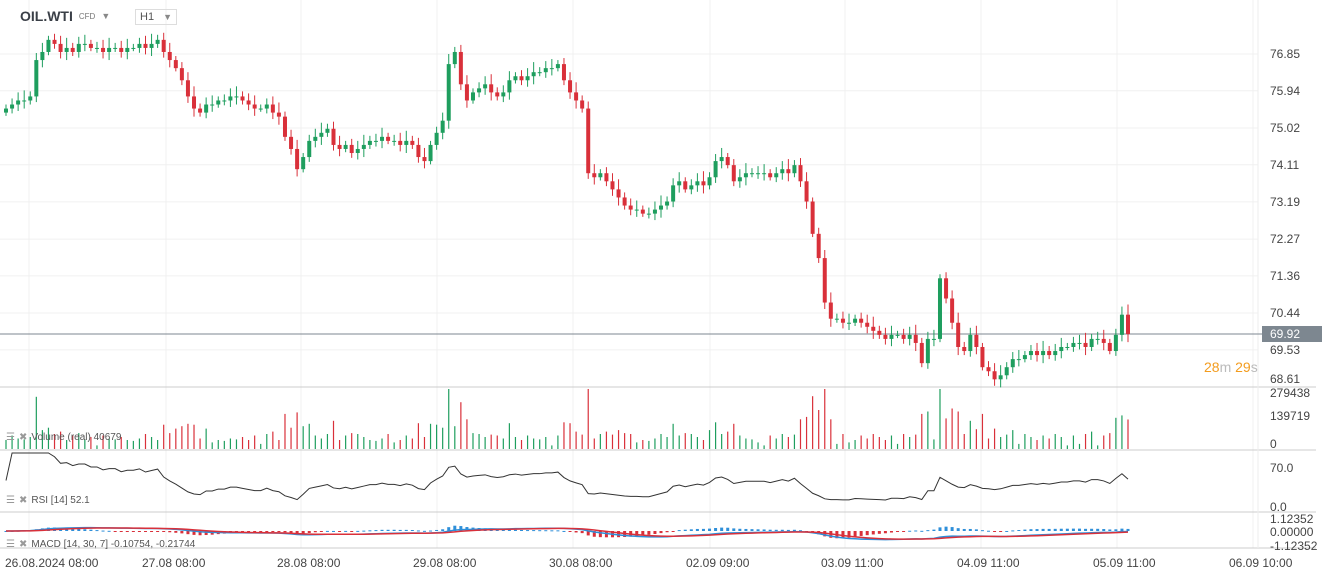 This screenshot has height=578, width=1330. I want to click on rsi-line, so click(567, 476).